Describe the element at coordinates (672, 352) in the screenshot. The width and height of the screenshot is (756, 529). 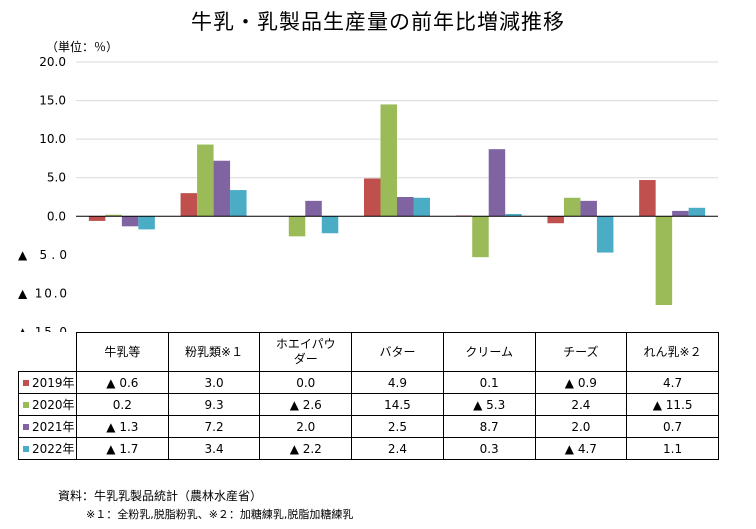
I see `category-label: れん乳※２` at that location.